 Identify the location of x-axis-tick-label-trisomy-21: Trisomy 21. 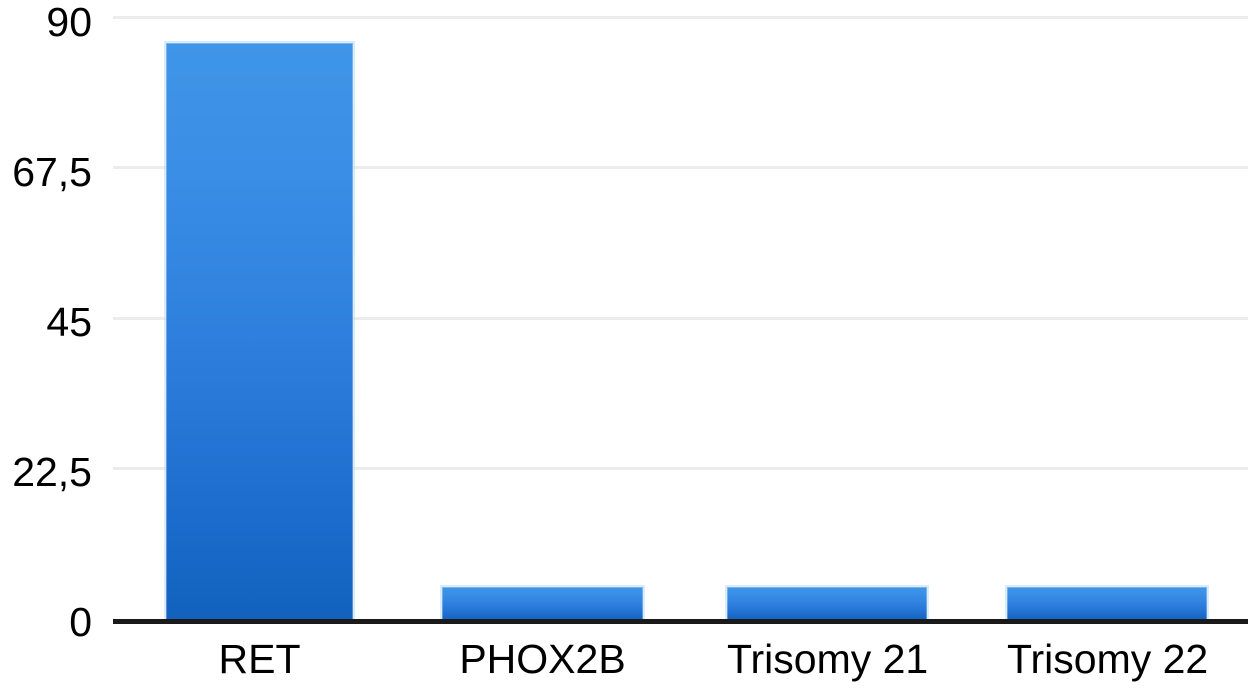
(828, 659).